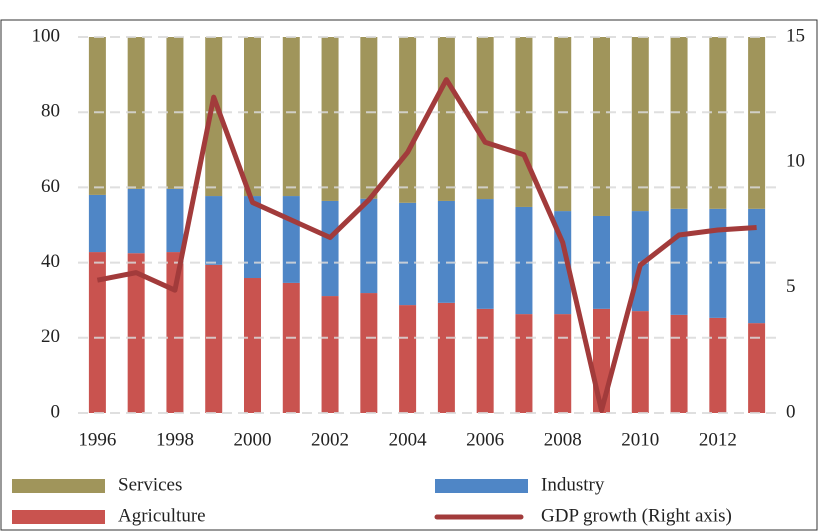  Describe the element at coordinates (573, 484) in the screenshot. I see `legend-label: Industry` at that location.